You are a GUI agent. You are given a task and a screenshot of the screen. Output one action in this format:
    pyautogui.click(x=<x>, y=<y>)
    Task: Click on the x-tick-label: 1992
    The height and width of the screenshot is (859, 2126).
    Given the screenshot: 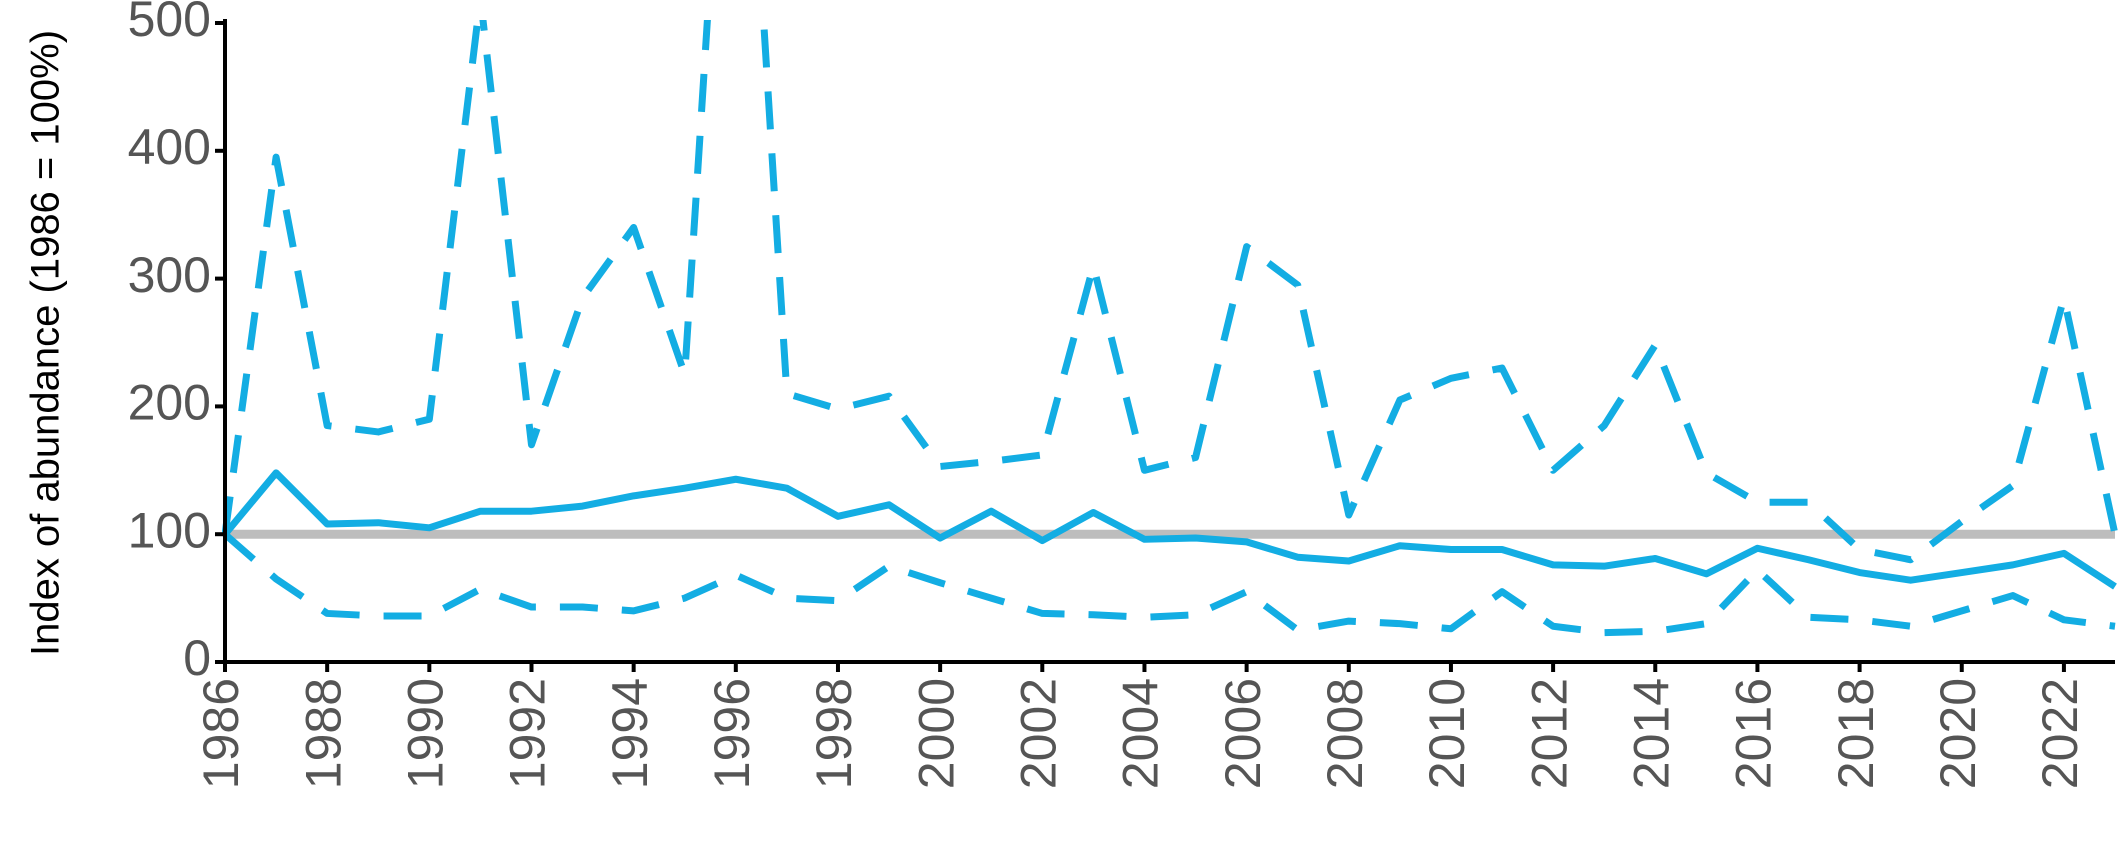 What is the action you would take?
    pyautogui.click(x=528, y=733)
    